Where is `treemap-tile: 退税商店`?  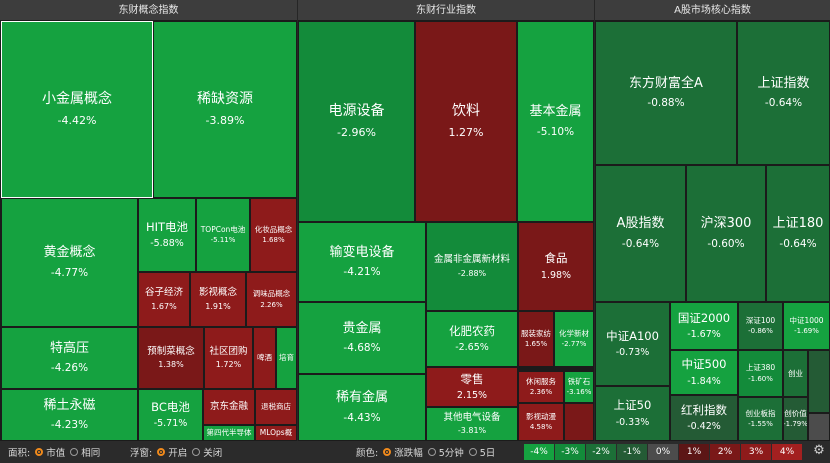 treemap-tile: 退税商店 is located at coordinates (276, 407).